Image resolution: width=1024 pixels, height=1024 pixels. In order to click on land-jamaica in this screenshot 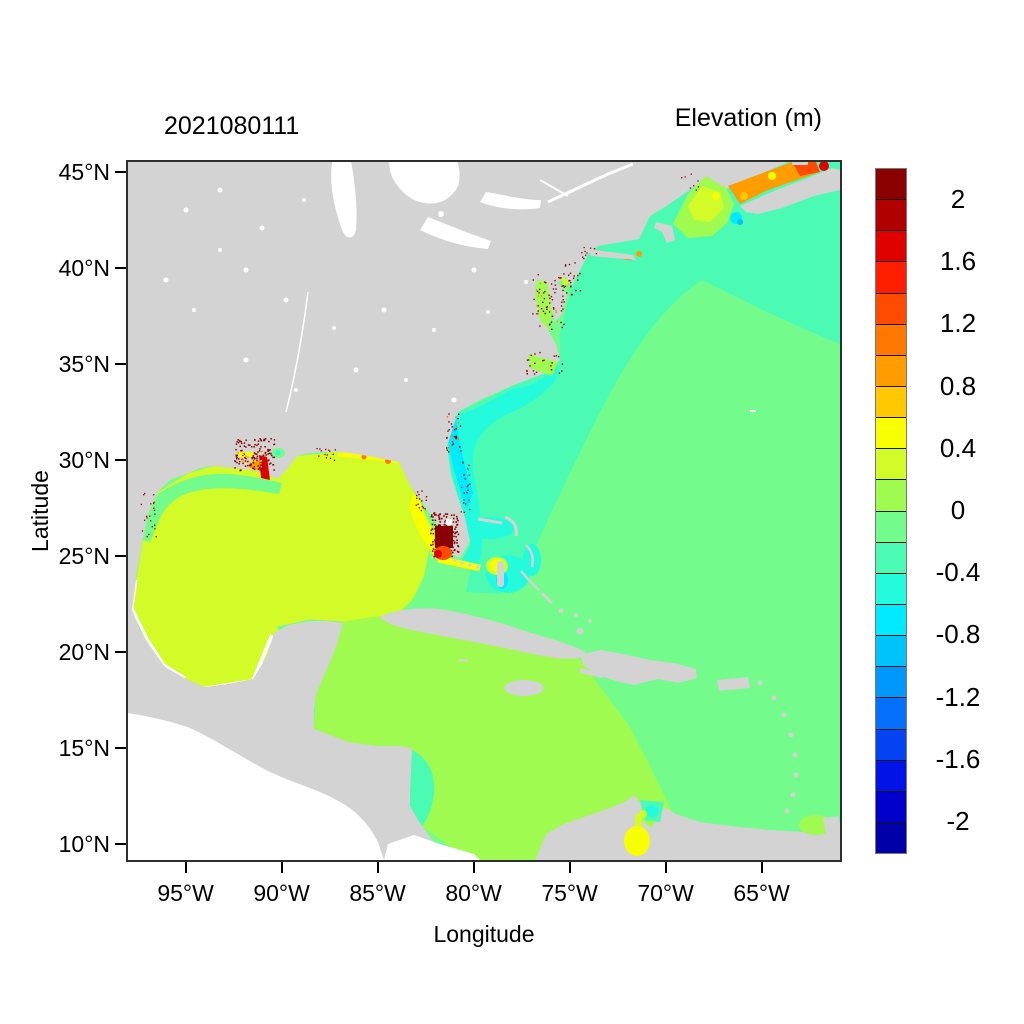, I will do `click(524, 688)`.